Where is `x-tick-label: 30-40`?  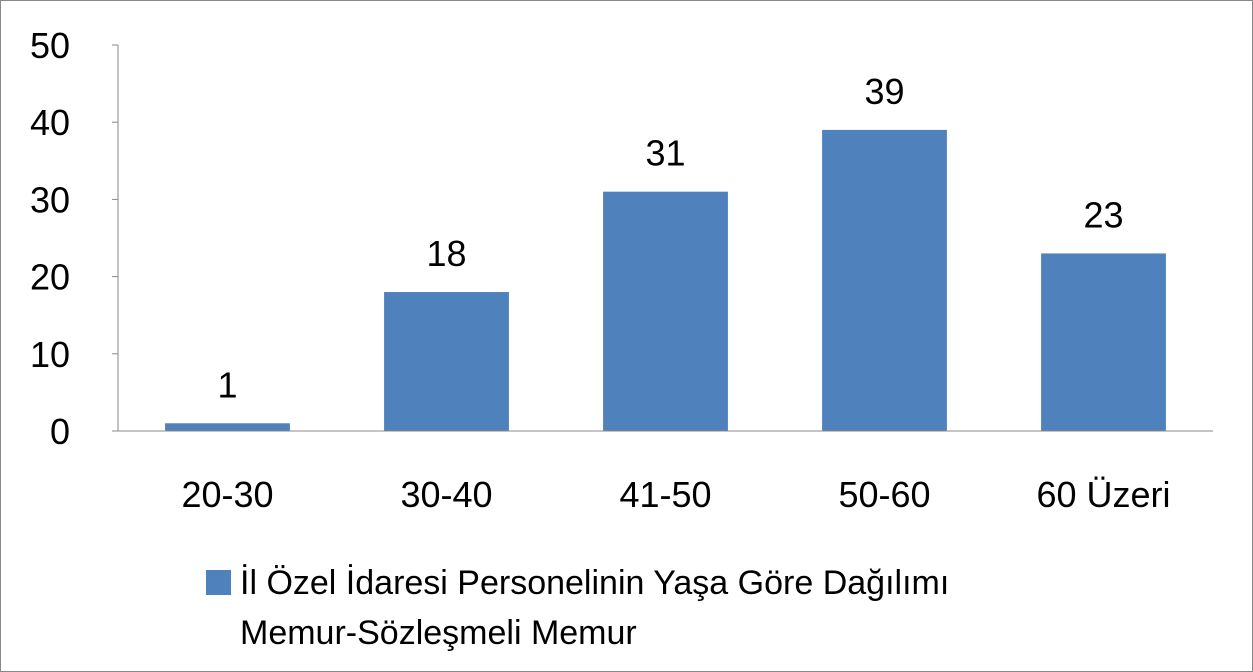
x-tick-label: 30-40 is located at coordinates (446, 494).